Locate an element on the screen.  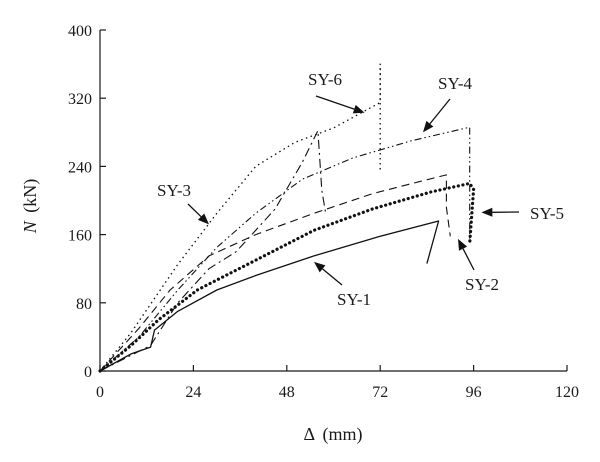
annotation-sy-1: SY-1 is located at coordinates (342, 285).